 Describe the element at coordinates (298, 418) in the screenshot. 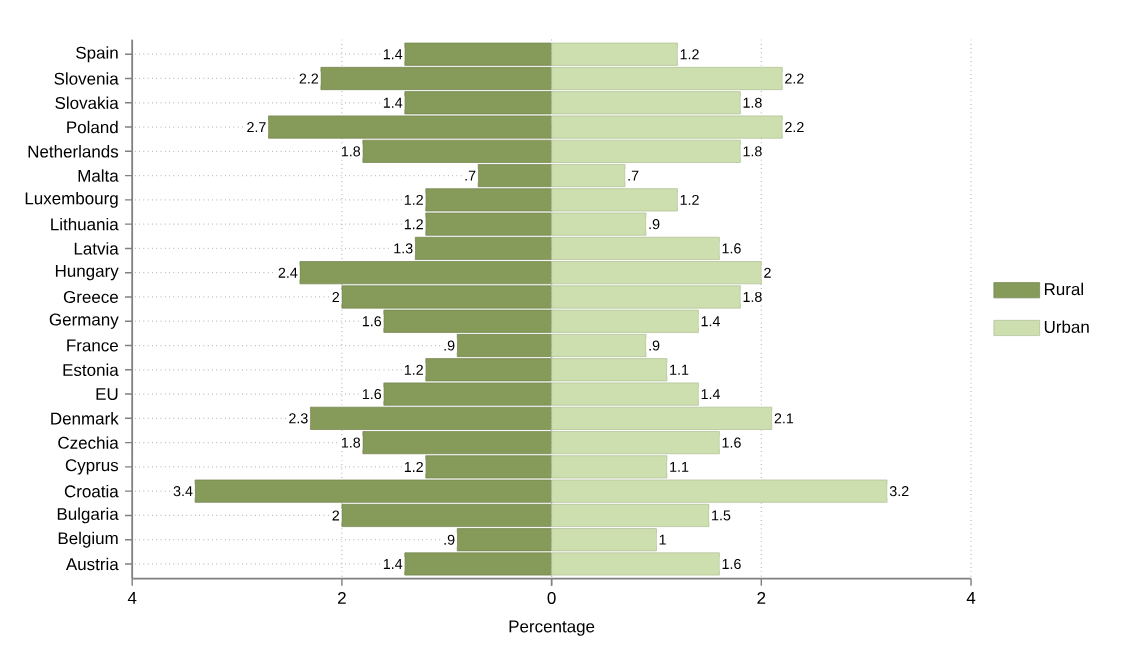

I see `data-label: 2.3` at that location.